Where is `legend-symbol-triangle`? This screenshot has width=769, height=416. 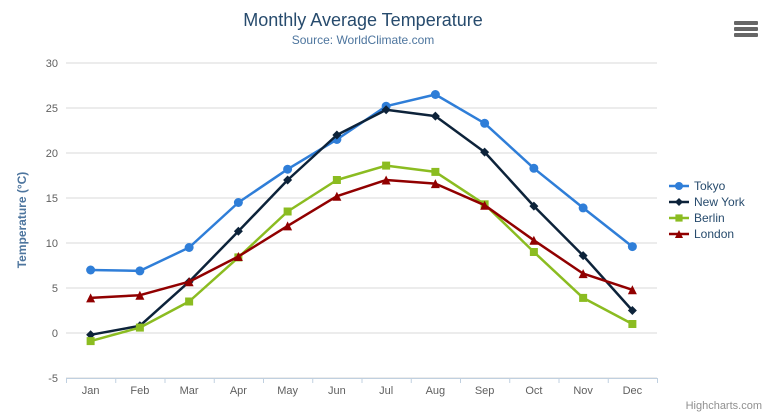
legend-symbol-triangle is located at coordinates (679, 234).